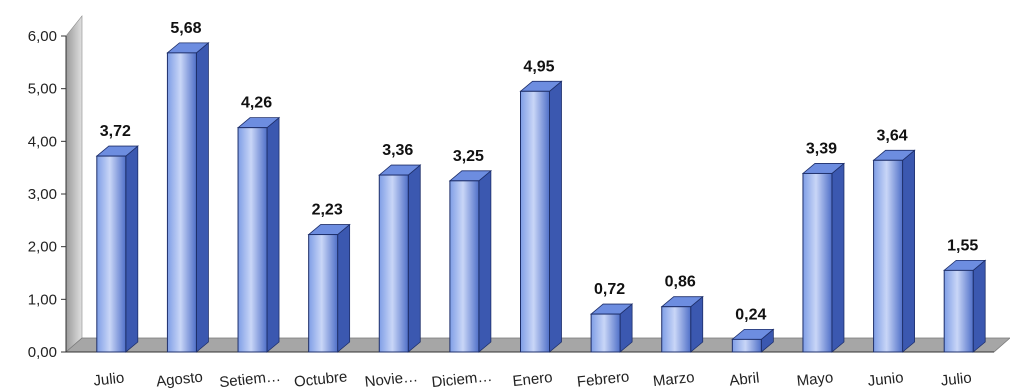  Describe the element at coordinates (42, 141) in the screenshot. I see `y-tick-label: 4,00` at that location.